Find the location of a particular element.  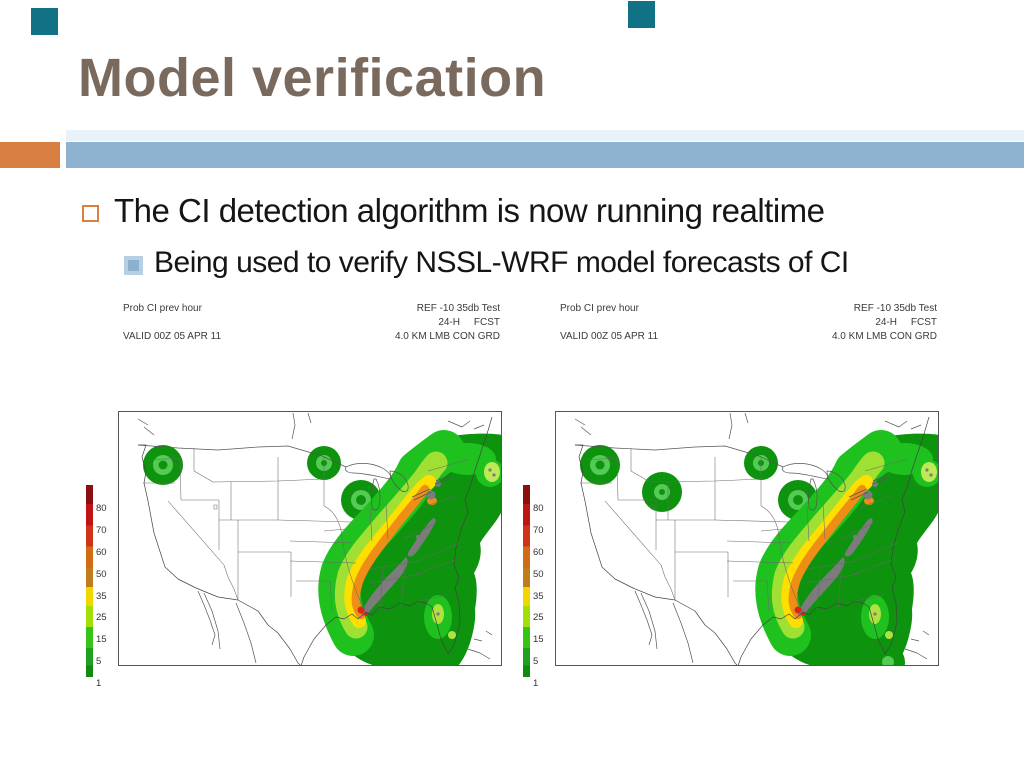

deco-teal-square-right is located at coordinates (641, 14).